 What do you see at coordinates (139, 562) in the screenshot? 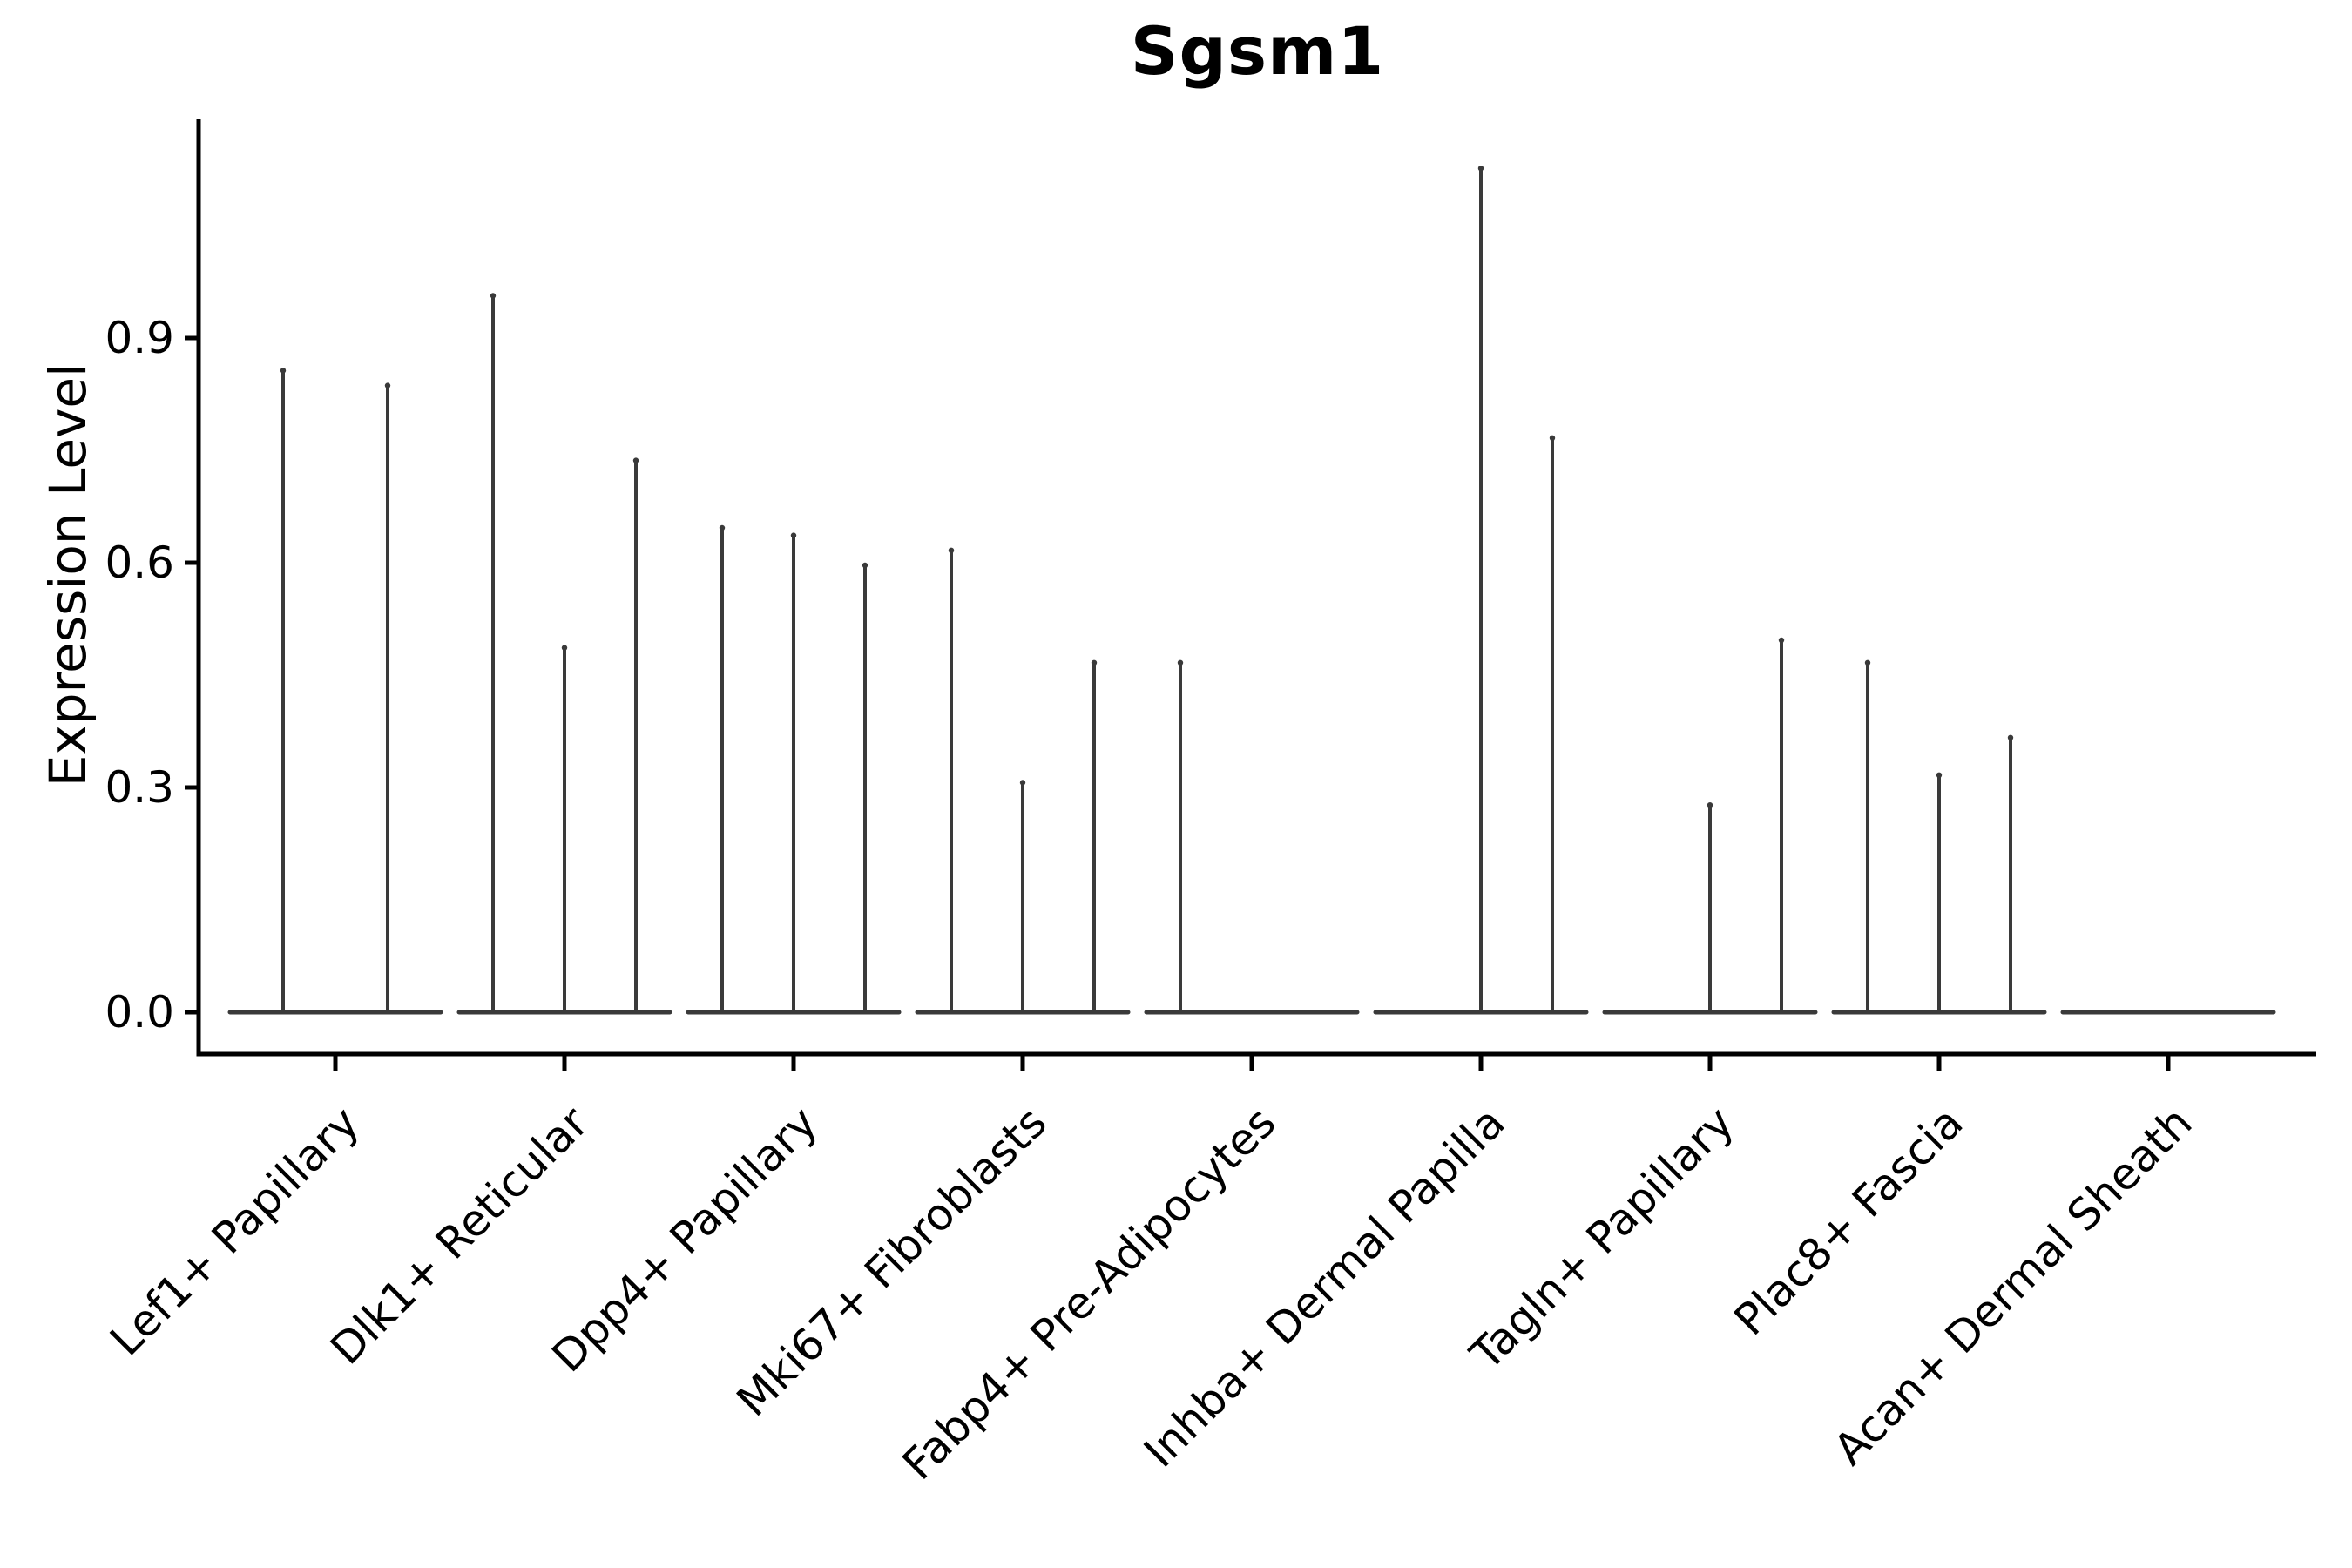
I see `y-tick-label: 0.6` at bounding box center [139, 562].